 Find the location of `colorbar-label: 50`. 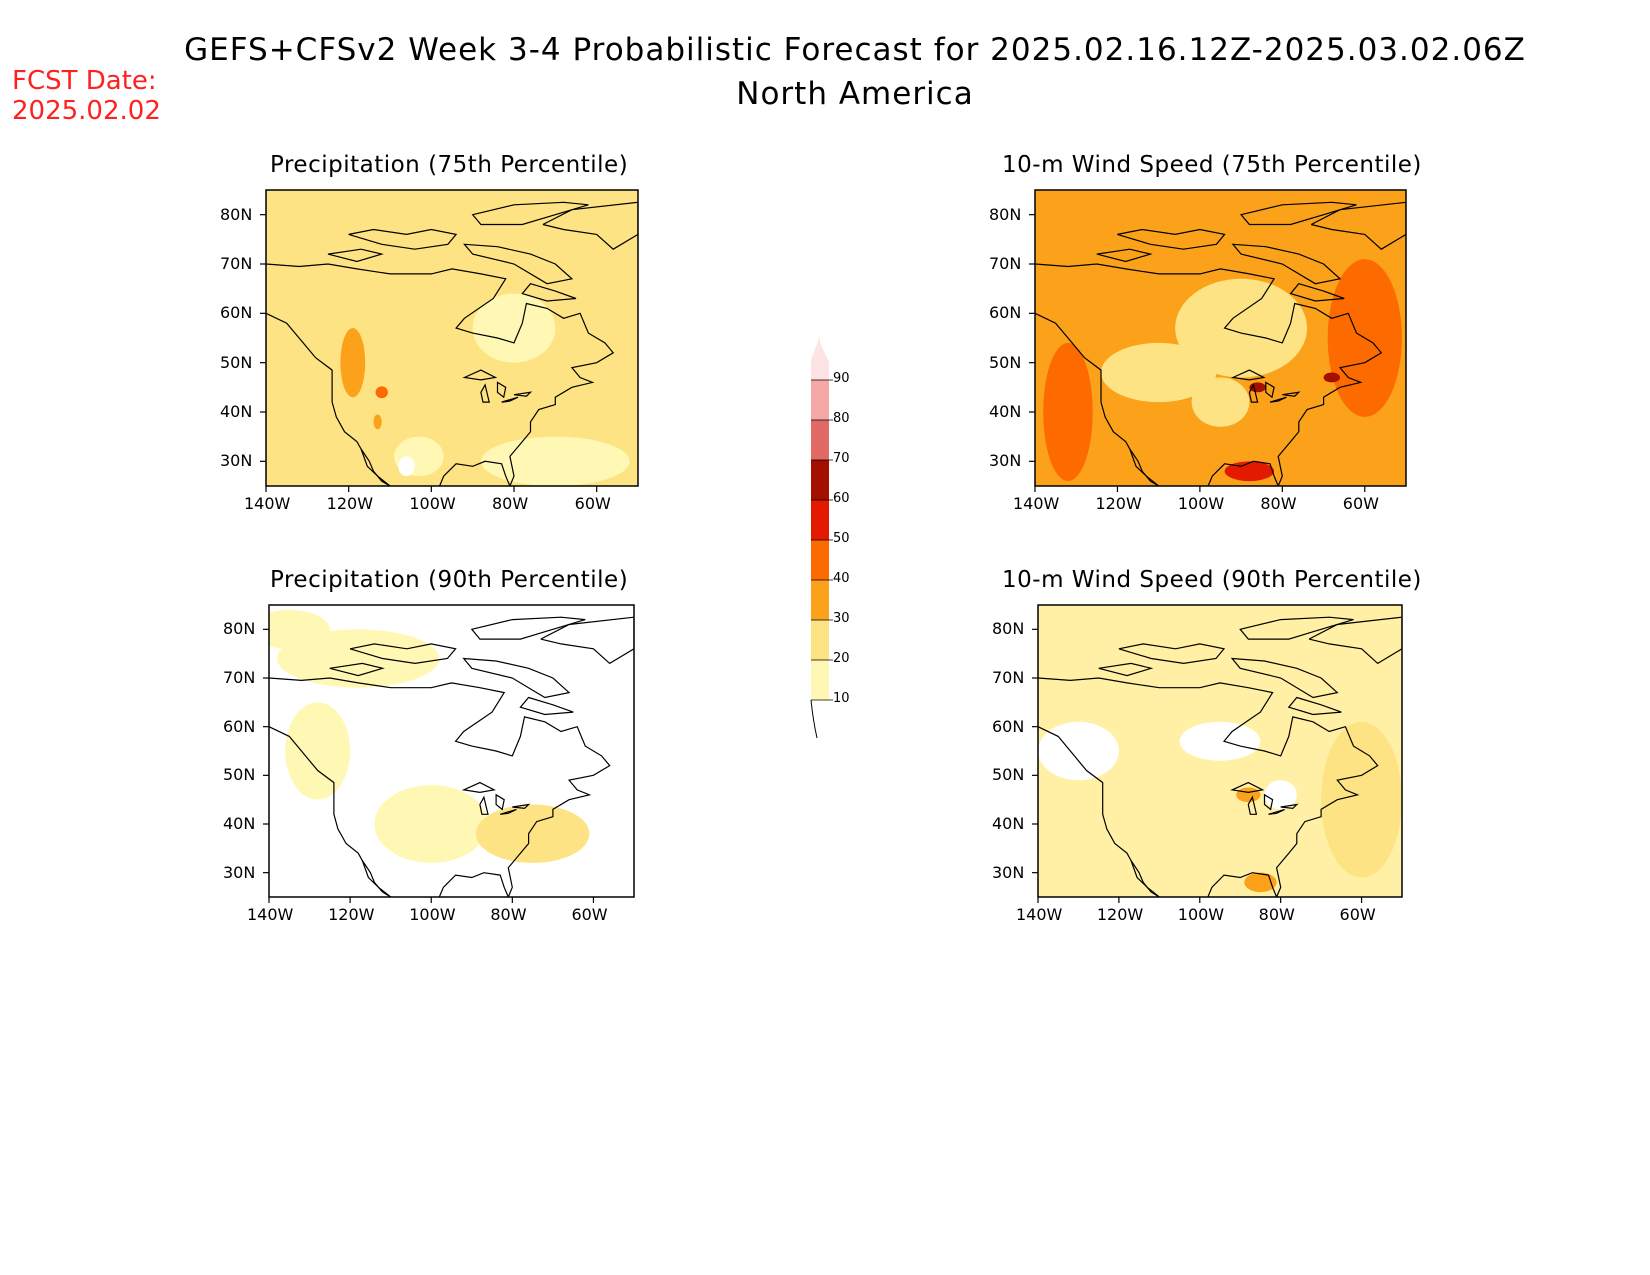

colorbar-label: 50 is located at coordinates (841, 538).